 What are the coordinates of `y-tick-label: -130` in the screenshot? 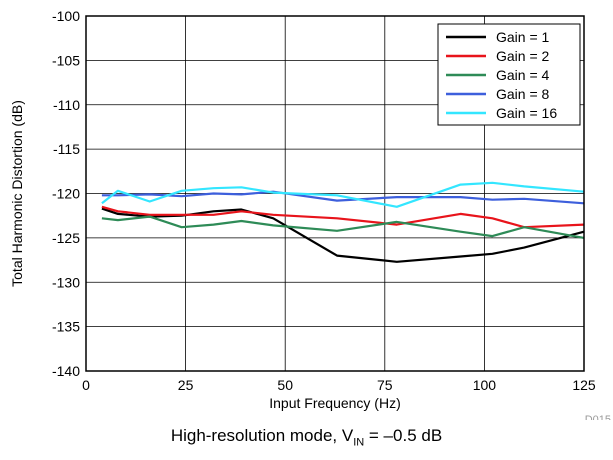 It's located at (66, 282).